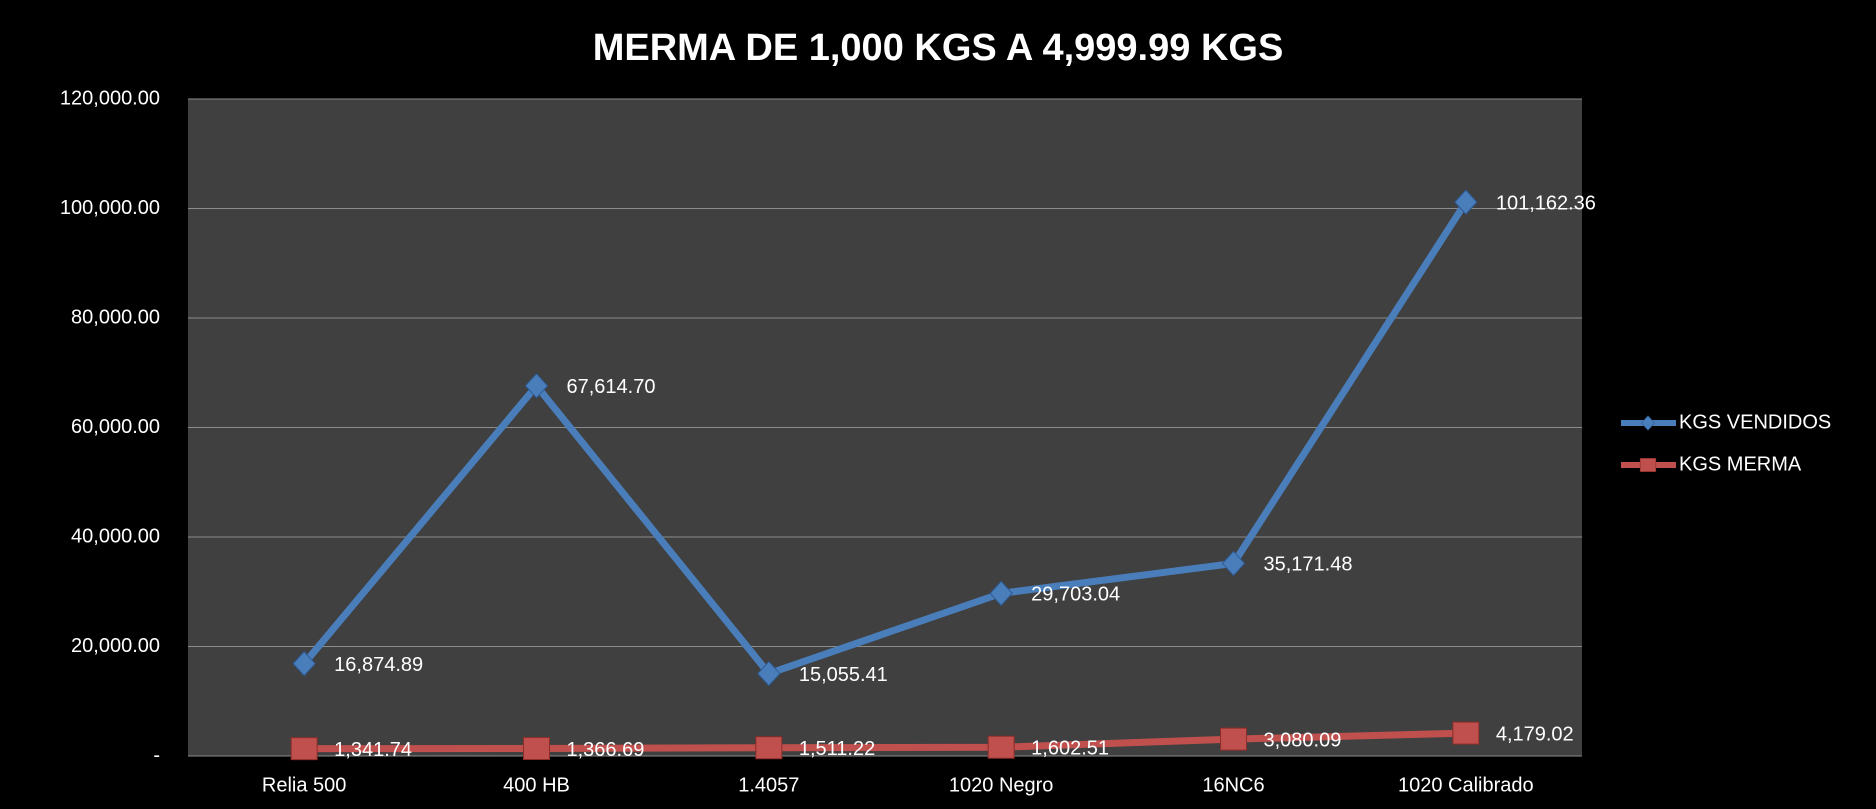  I want to click on legend-label: KGS MERMA, so click(1740, 464).